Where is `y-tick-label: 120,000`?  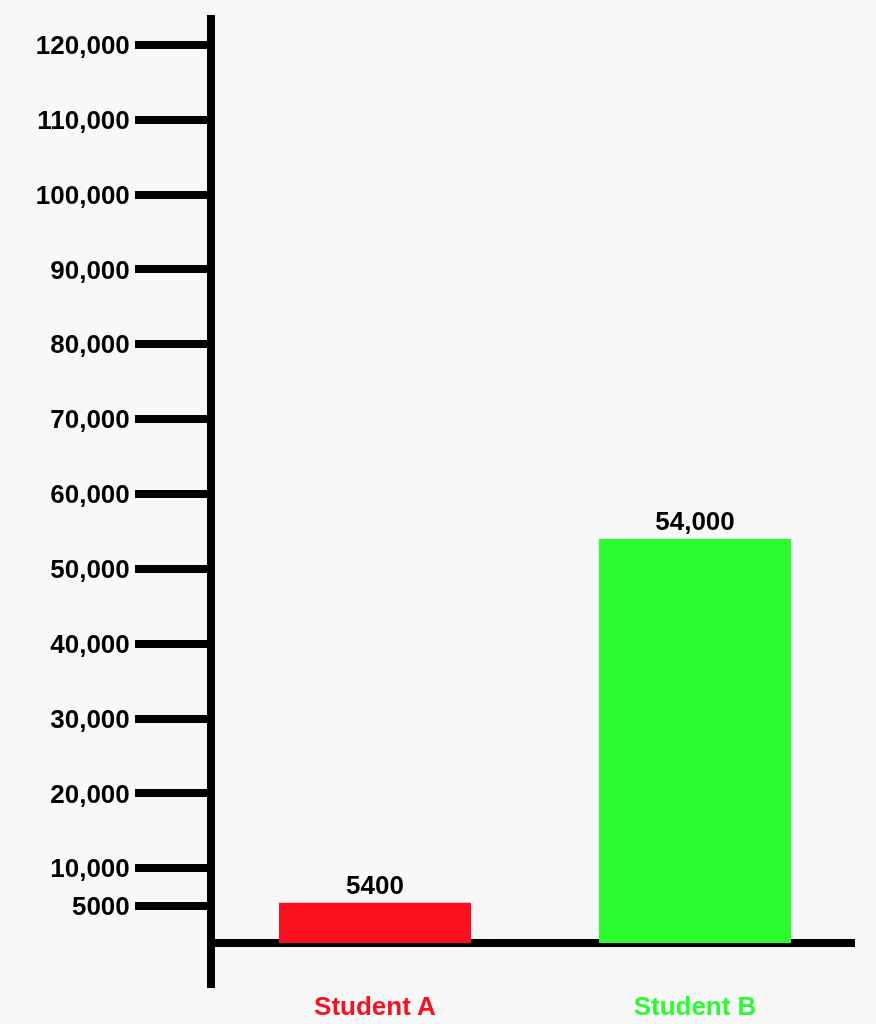 y-tick-label: 120,000 is located at coordinates (82, 45).